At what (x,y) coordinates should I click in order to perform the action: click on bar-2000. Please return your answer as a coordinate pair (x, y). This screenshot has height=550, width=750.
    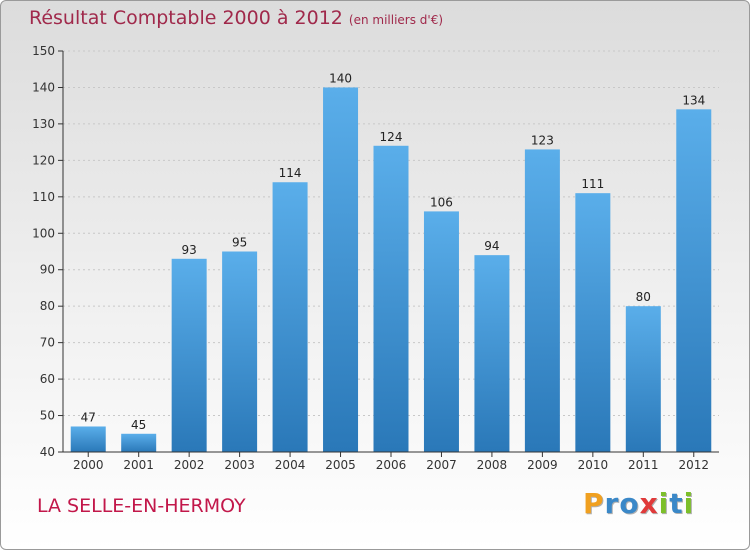
    Looking at the image, I should click on (88, 439).